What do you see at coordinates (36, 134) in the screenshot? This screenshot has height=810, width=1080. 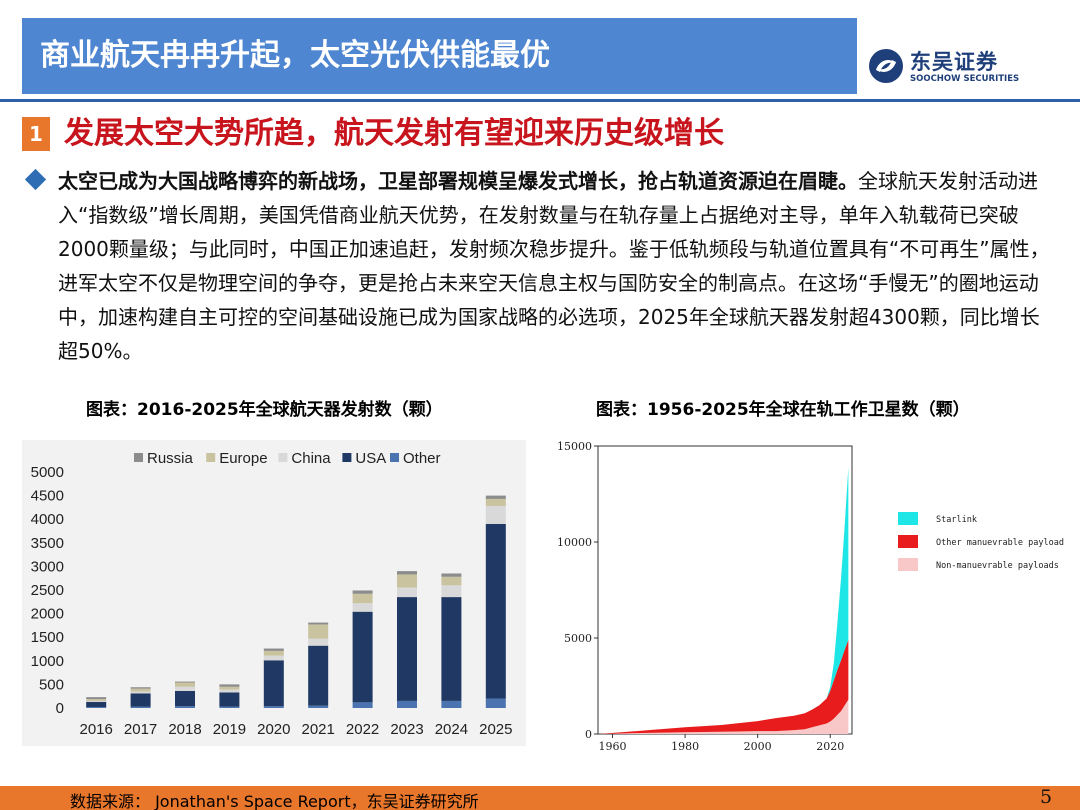 I see `section-number-badge: 1` at bounding box center [36, 134].